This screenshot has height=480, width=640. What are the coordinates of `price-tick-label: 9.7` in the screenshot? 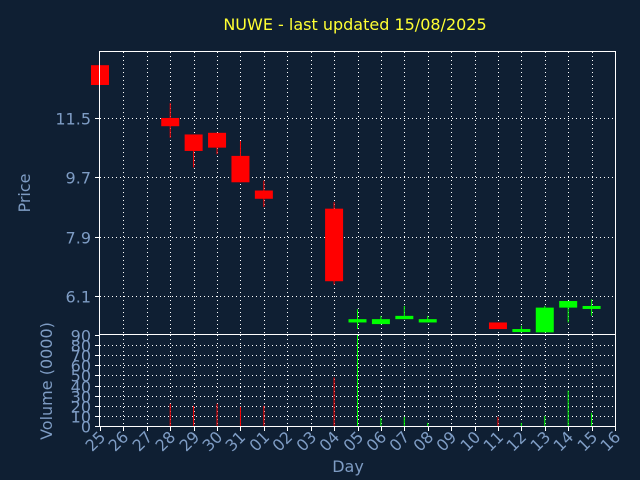 It's located at (78, 178).